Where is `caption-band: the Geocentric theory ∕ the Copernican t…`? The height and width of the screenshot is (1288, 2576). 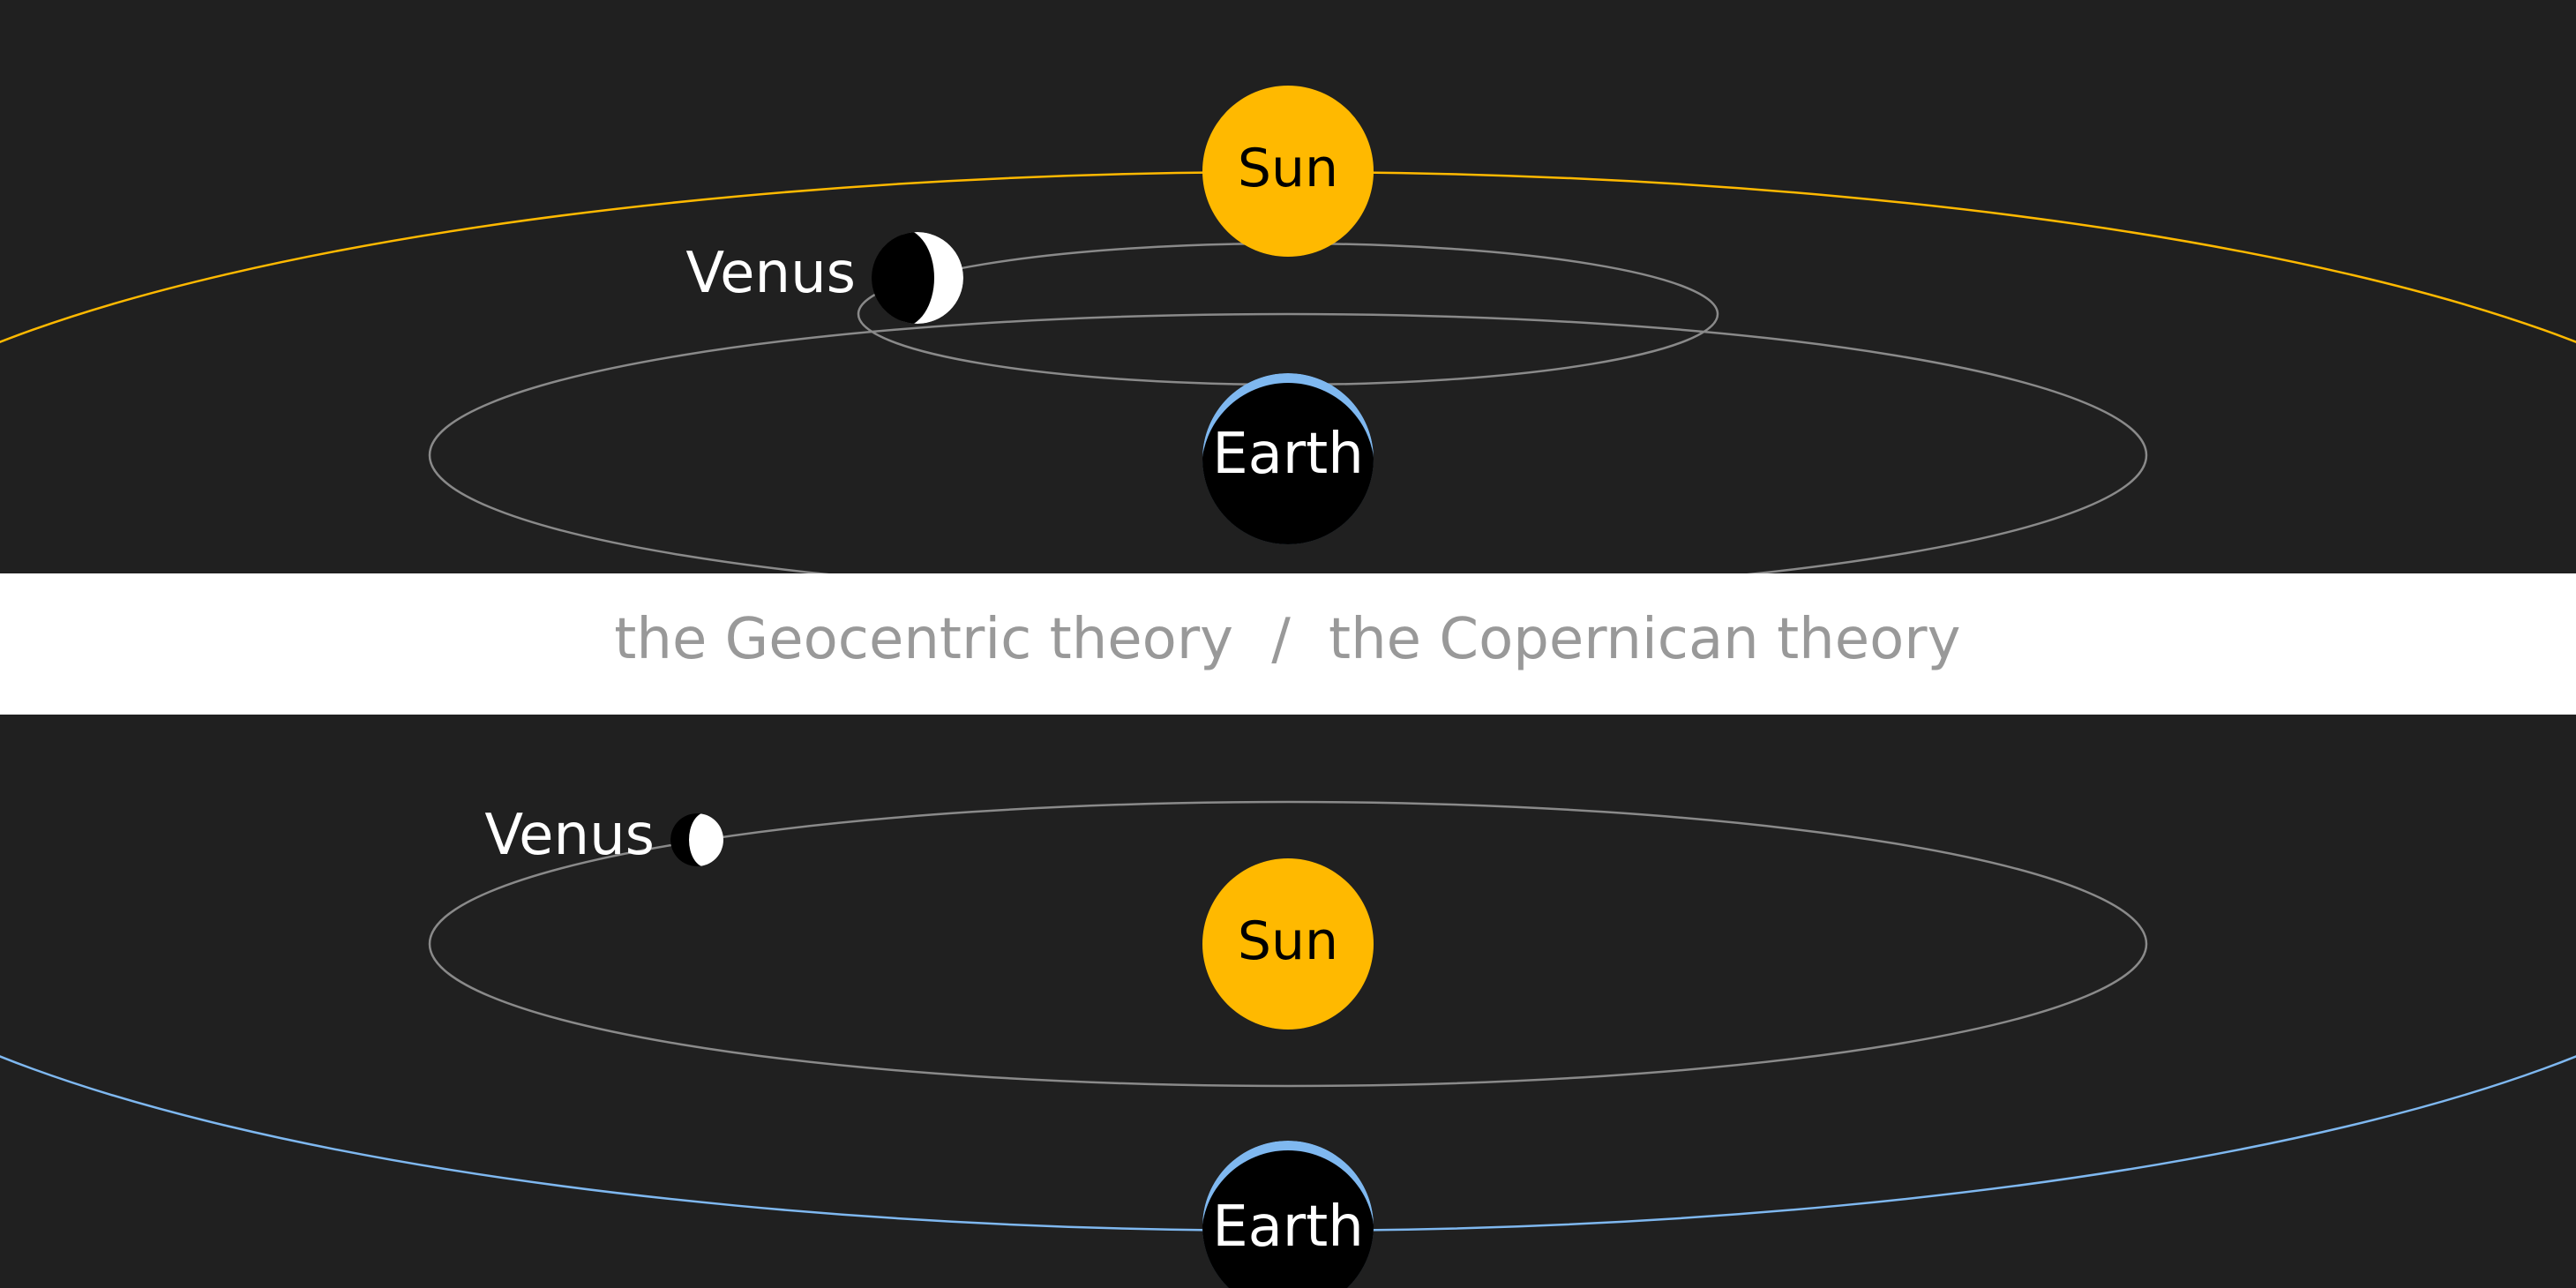
caption-band: the Geocentric theory ∕ the Copernican t… is located at coordinates (1288, 644).